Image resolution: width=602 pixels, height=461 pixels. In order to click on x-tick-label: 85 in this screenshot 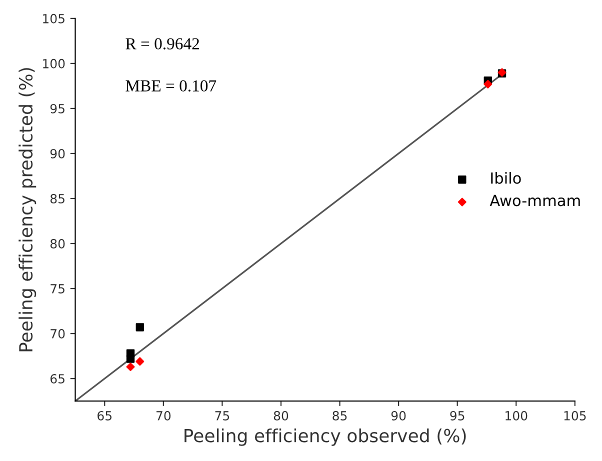, I will do `click(339, 415)`.